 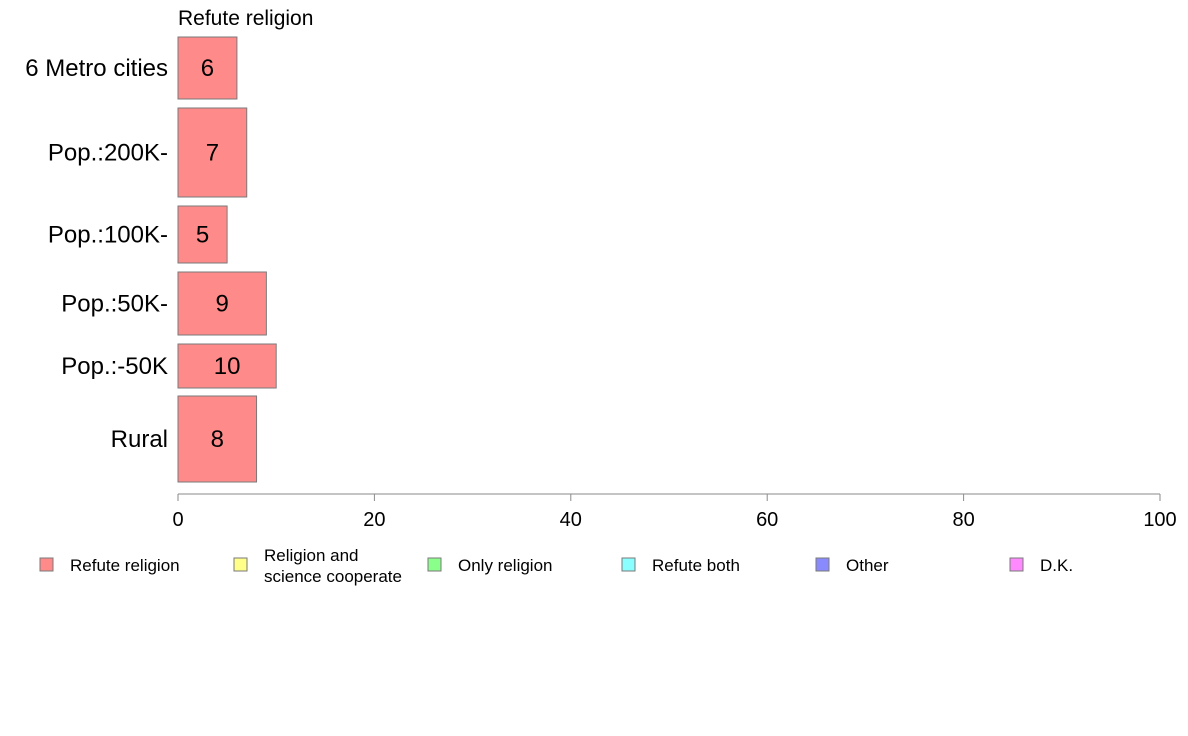 What do you see at coordinates (374, 520) in the screenshot?
I see `x-tick-label: 20` at bounding box center [374, 520].